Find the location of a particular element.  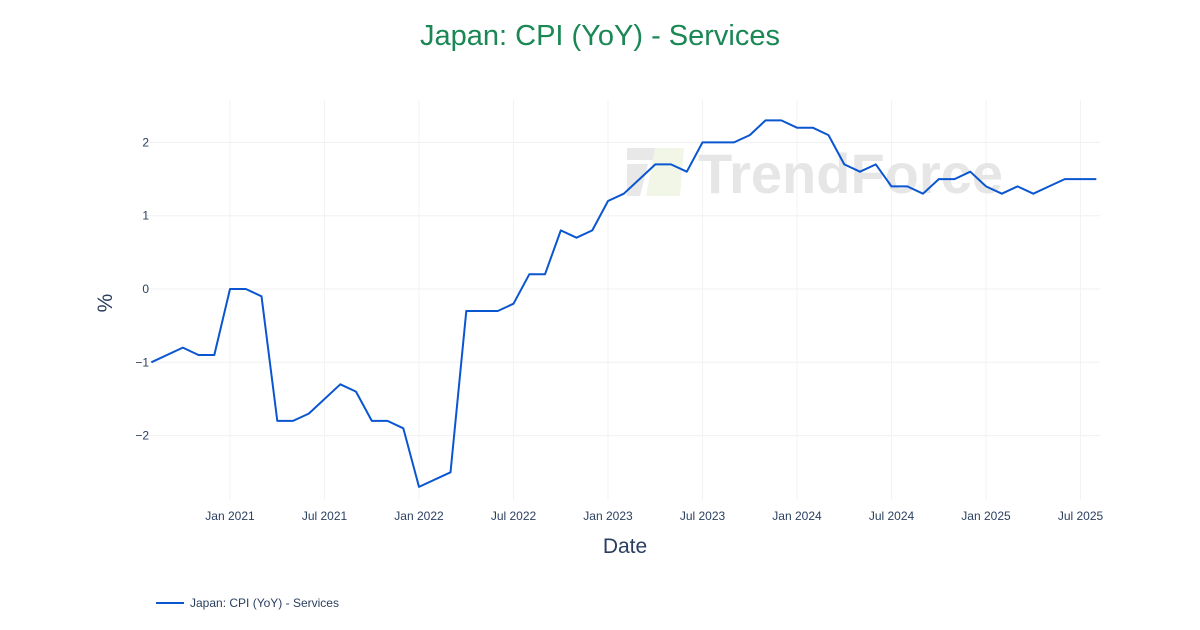

x-axis-title: Date is located at coordinates (625, 546).